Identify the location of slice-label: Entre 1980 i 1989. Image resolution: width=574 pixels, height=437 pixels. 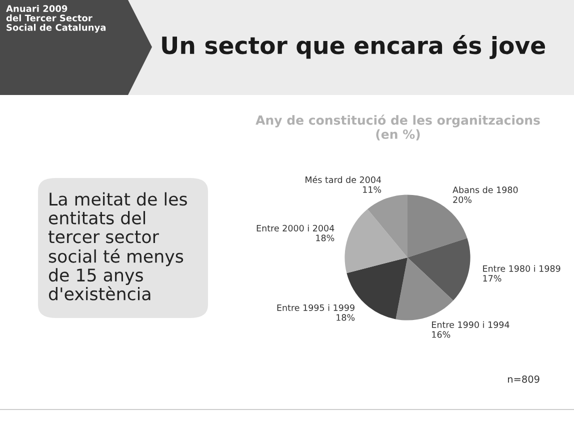
(521, 268).